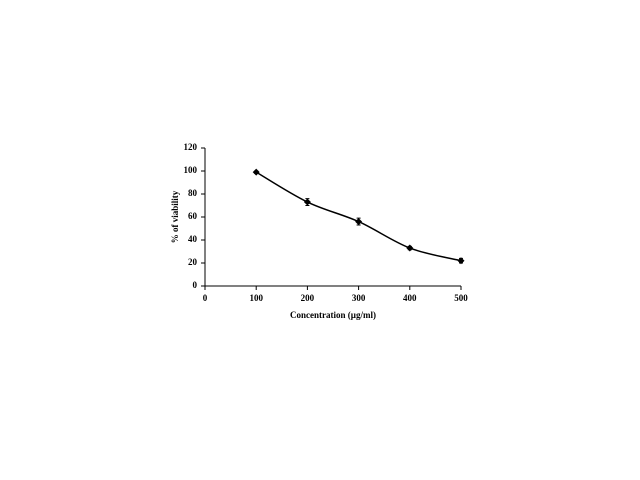 Image resolution: width=640 pixels, height=480 pixels. I want to click on y-tick-label: 80, so click(193, 193).